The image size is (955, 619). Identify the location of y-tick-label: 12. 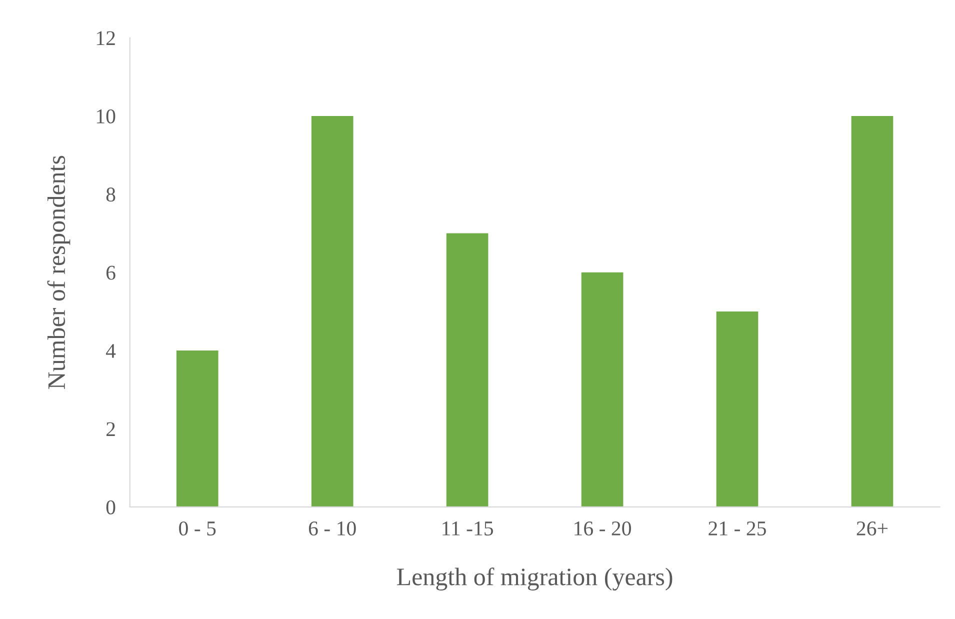
(105, 38).